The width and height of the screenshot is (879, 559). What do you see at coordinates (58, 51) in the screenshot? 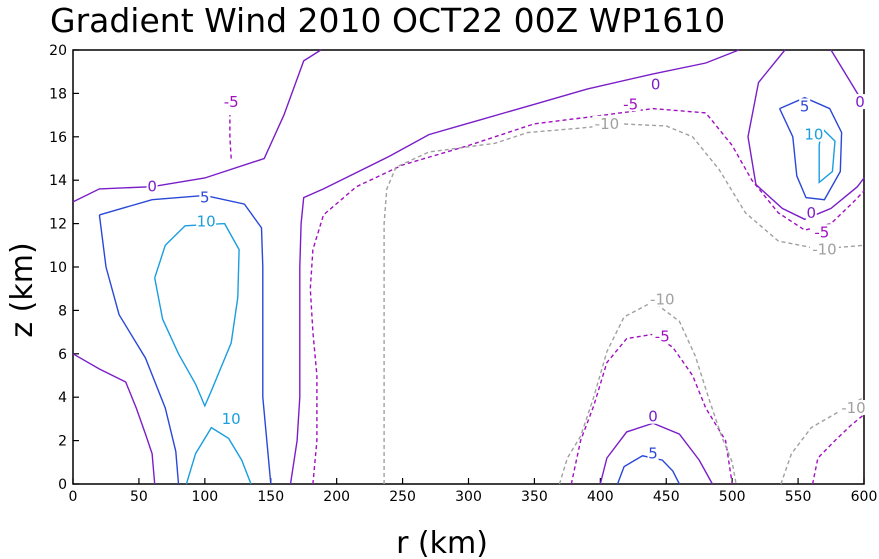
I see `y-tick-label: 20` at bounding box center [58, 51].